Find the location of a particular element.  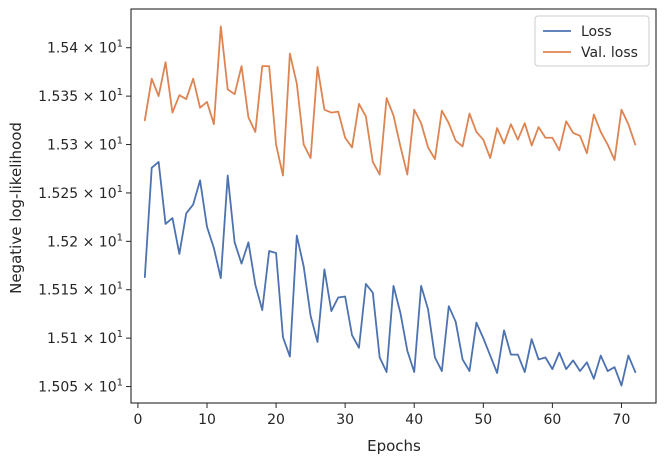

x-tick-label: 30 is located at coordinates (345, 420).